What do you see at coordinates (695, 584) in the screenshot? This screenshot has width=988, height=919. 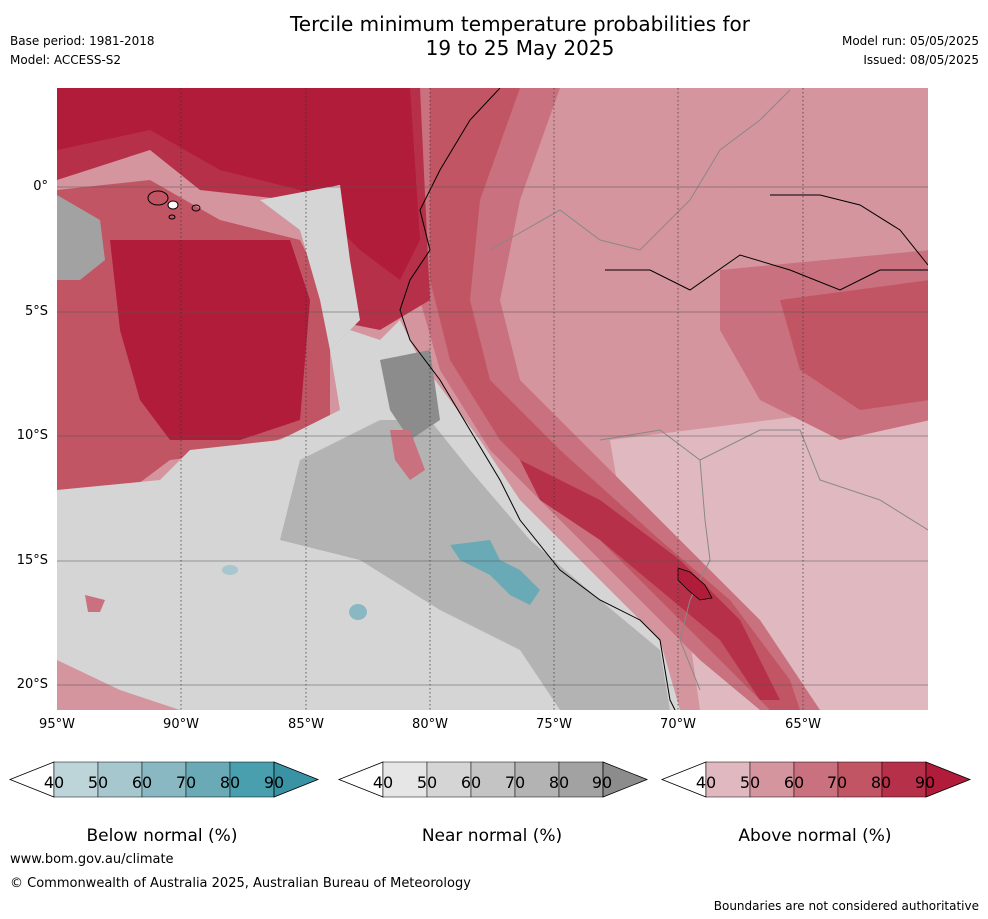 I see `lake-titicaca` at bounding box center [695, 584].